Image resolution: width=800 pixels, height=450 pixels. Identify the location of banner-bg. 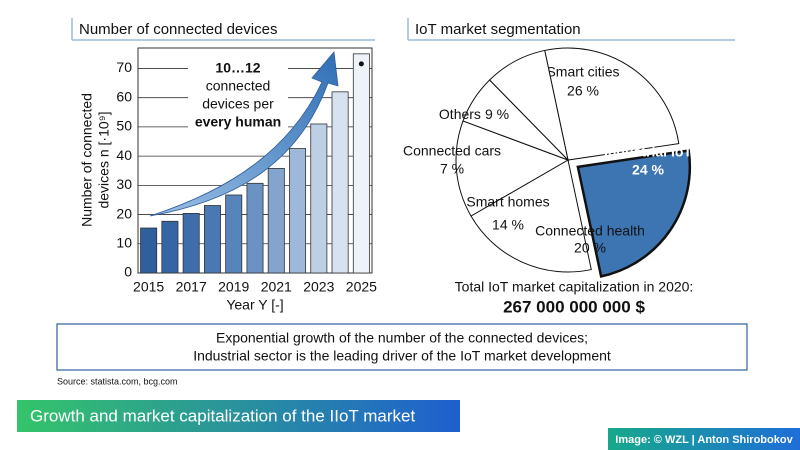
(238, 416).